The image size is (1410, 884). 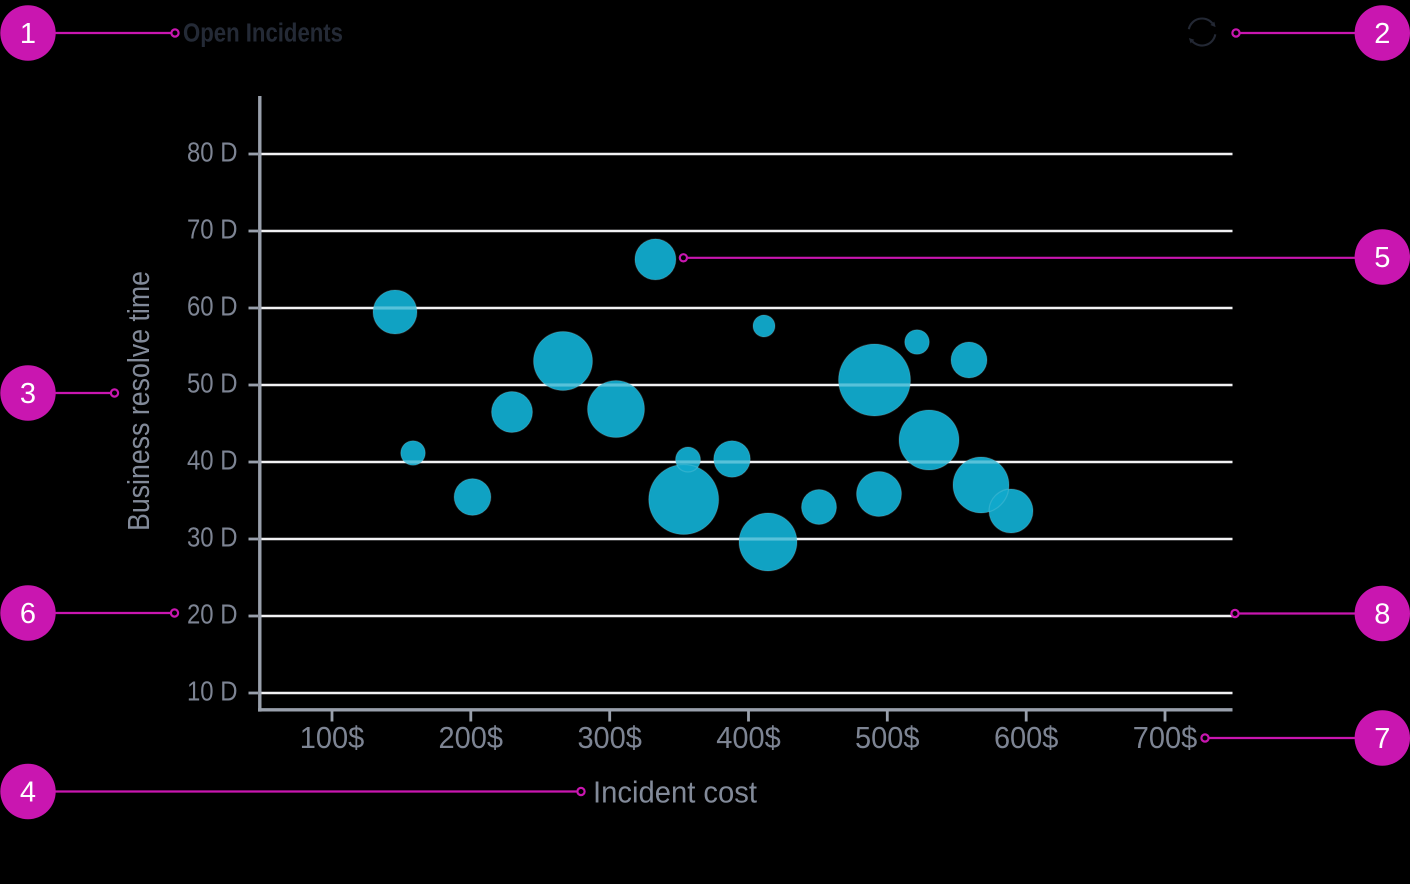 What do you see at coordinates (28, 793) in the screenshot?
I see `svg-text: 4` at bounding box center [28, 793].